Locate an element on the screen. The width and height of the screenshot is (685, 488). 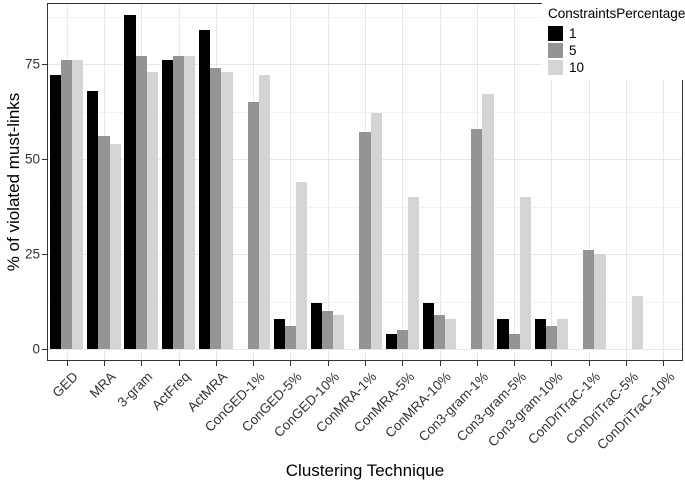
legend-item: 5 is located at coordinates (616, 50).